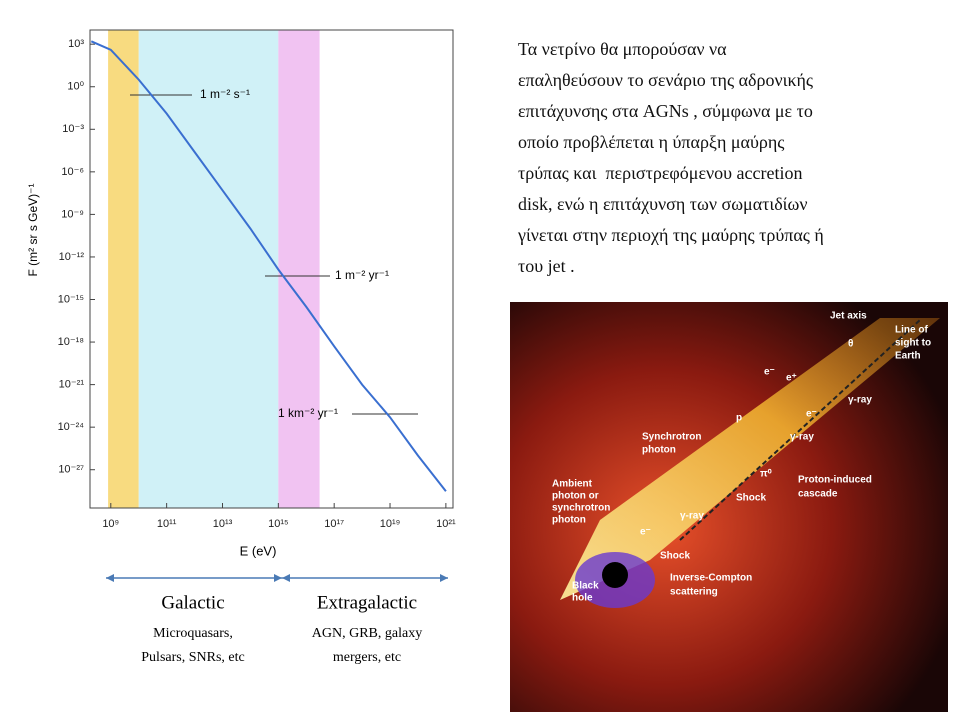 This screenshot has width=960, height=720. What do you see at coordinates (582, 598) in the screenshot?
I see `figure-label: hole` at bounding box center [582, 598].